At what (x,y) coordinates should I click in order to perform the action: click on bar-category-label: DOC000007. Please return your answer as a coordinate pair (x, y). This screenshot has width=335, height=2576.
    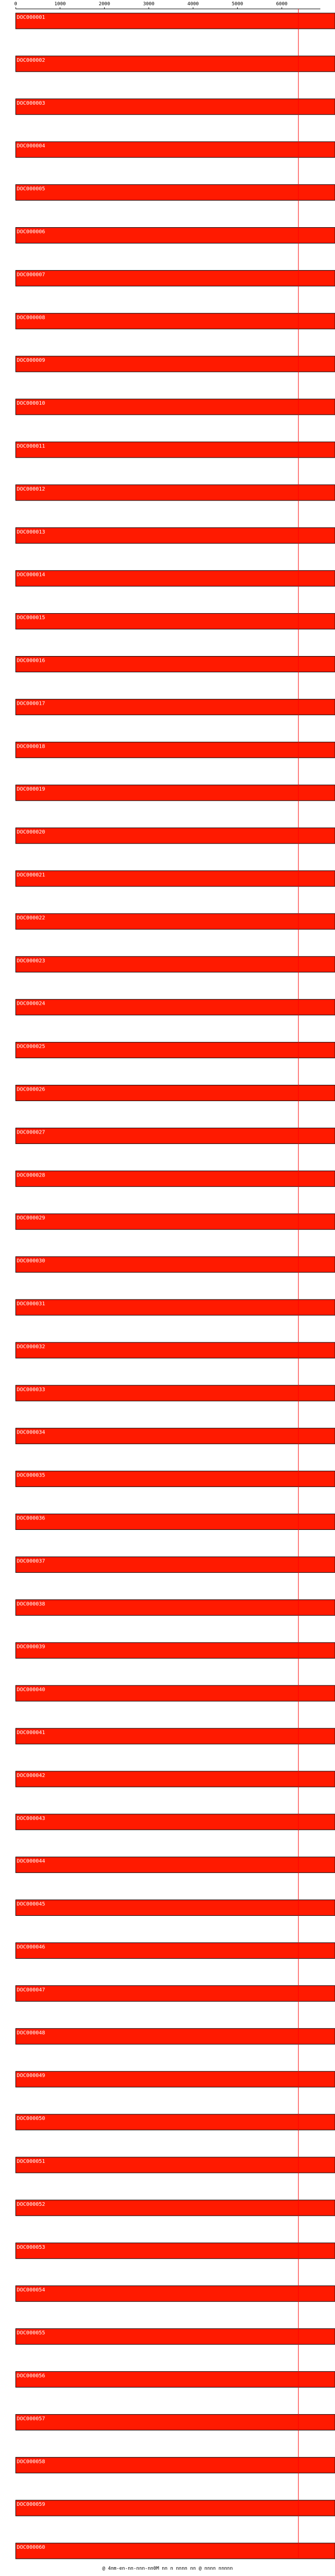
    Looking at the image, I should click on (31, 274).